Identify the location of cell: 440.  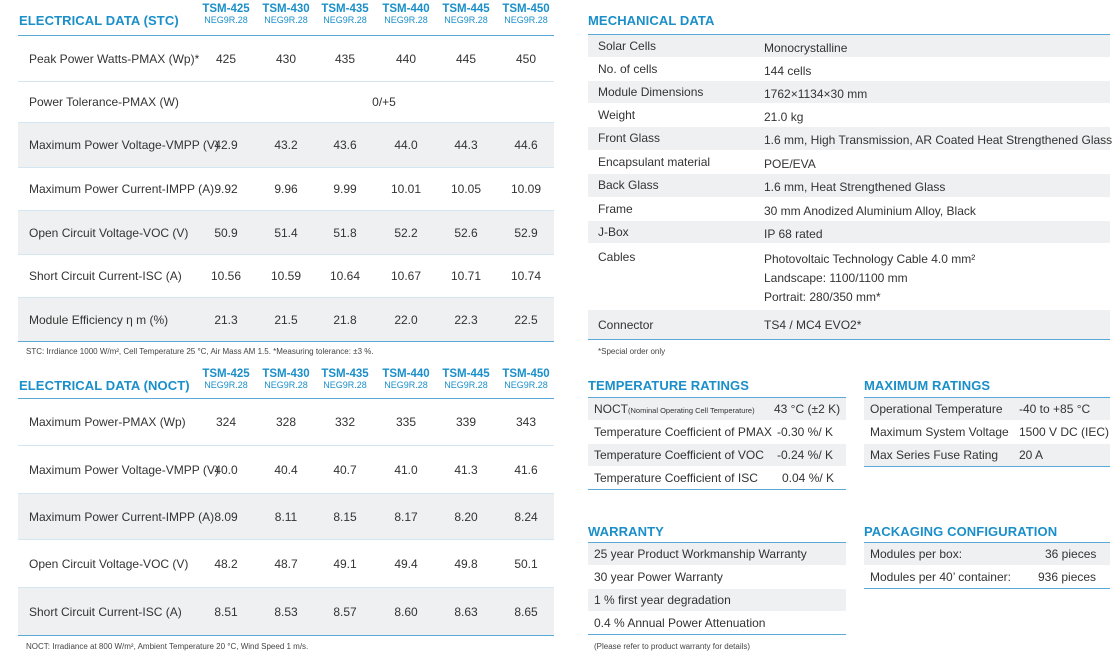
(406, 58).